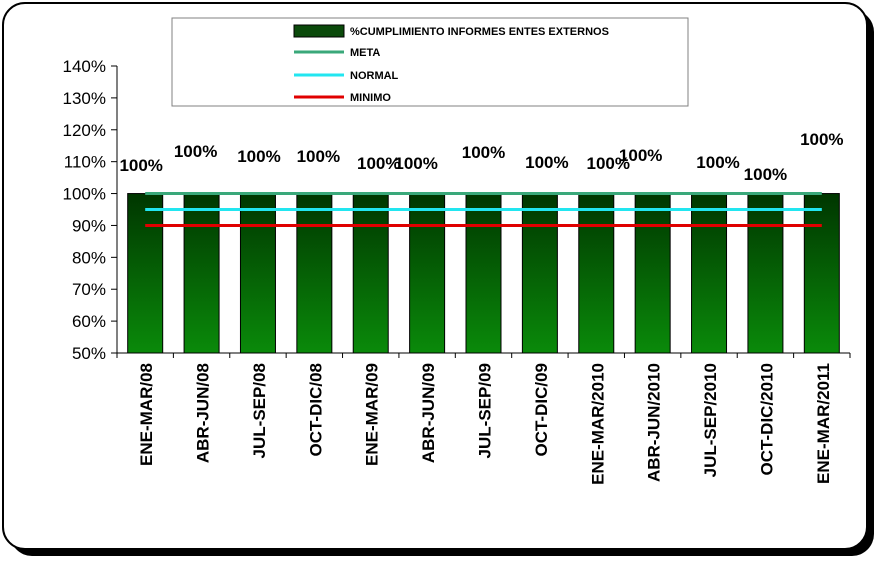 This screenshot has width=878, height=561. I want to click on y-tick-label: 140%, so click(84, 66).